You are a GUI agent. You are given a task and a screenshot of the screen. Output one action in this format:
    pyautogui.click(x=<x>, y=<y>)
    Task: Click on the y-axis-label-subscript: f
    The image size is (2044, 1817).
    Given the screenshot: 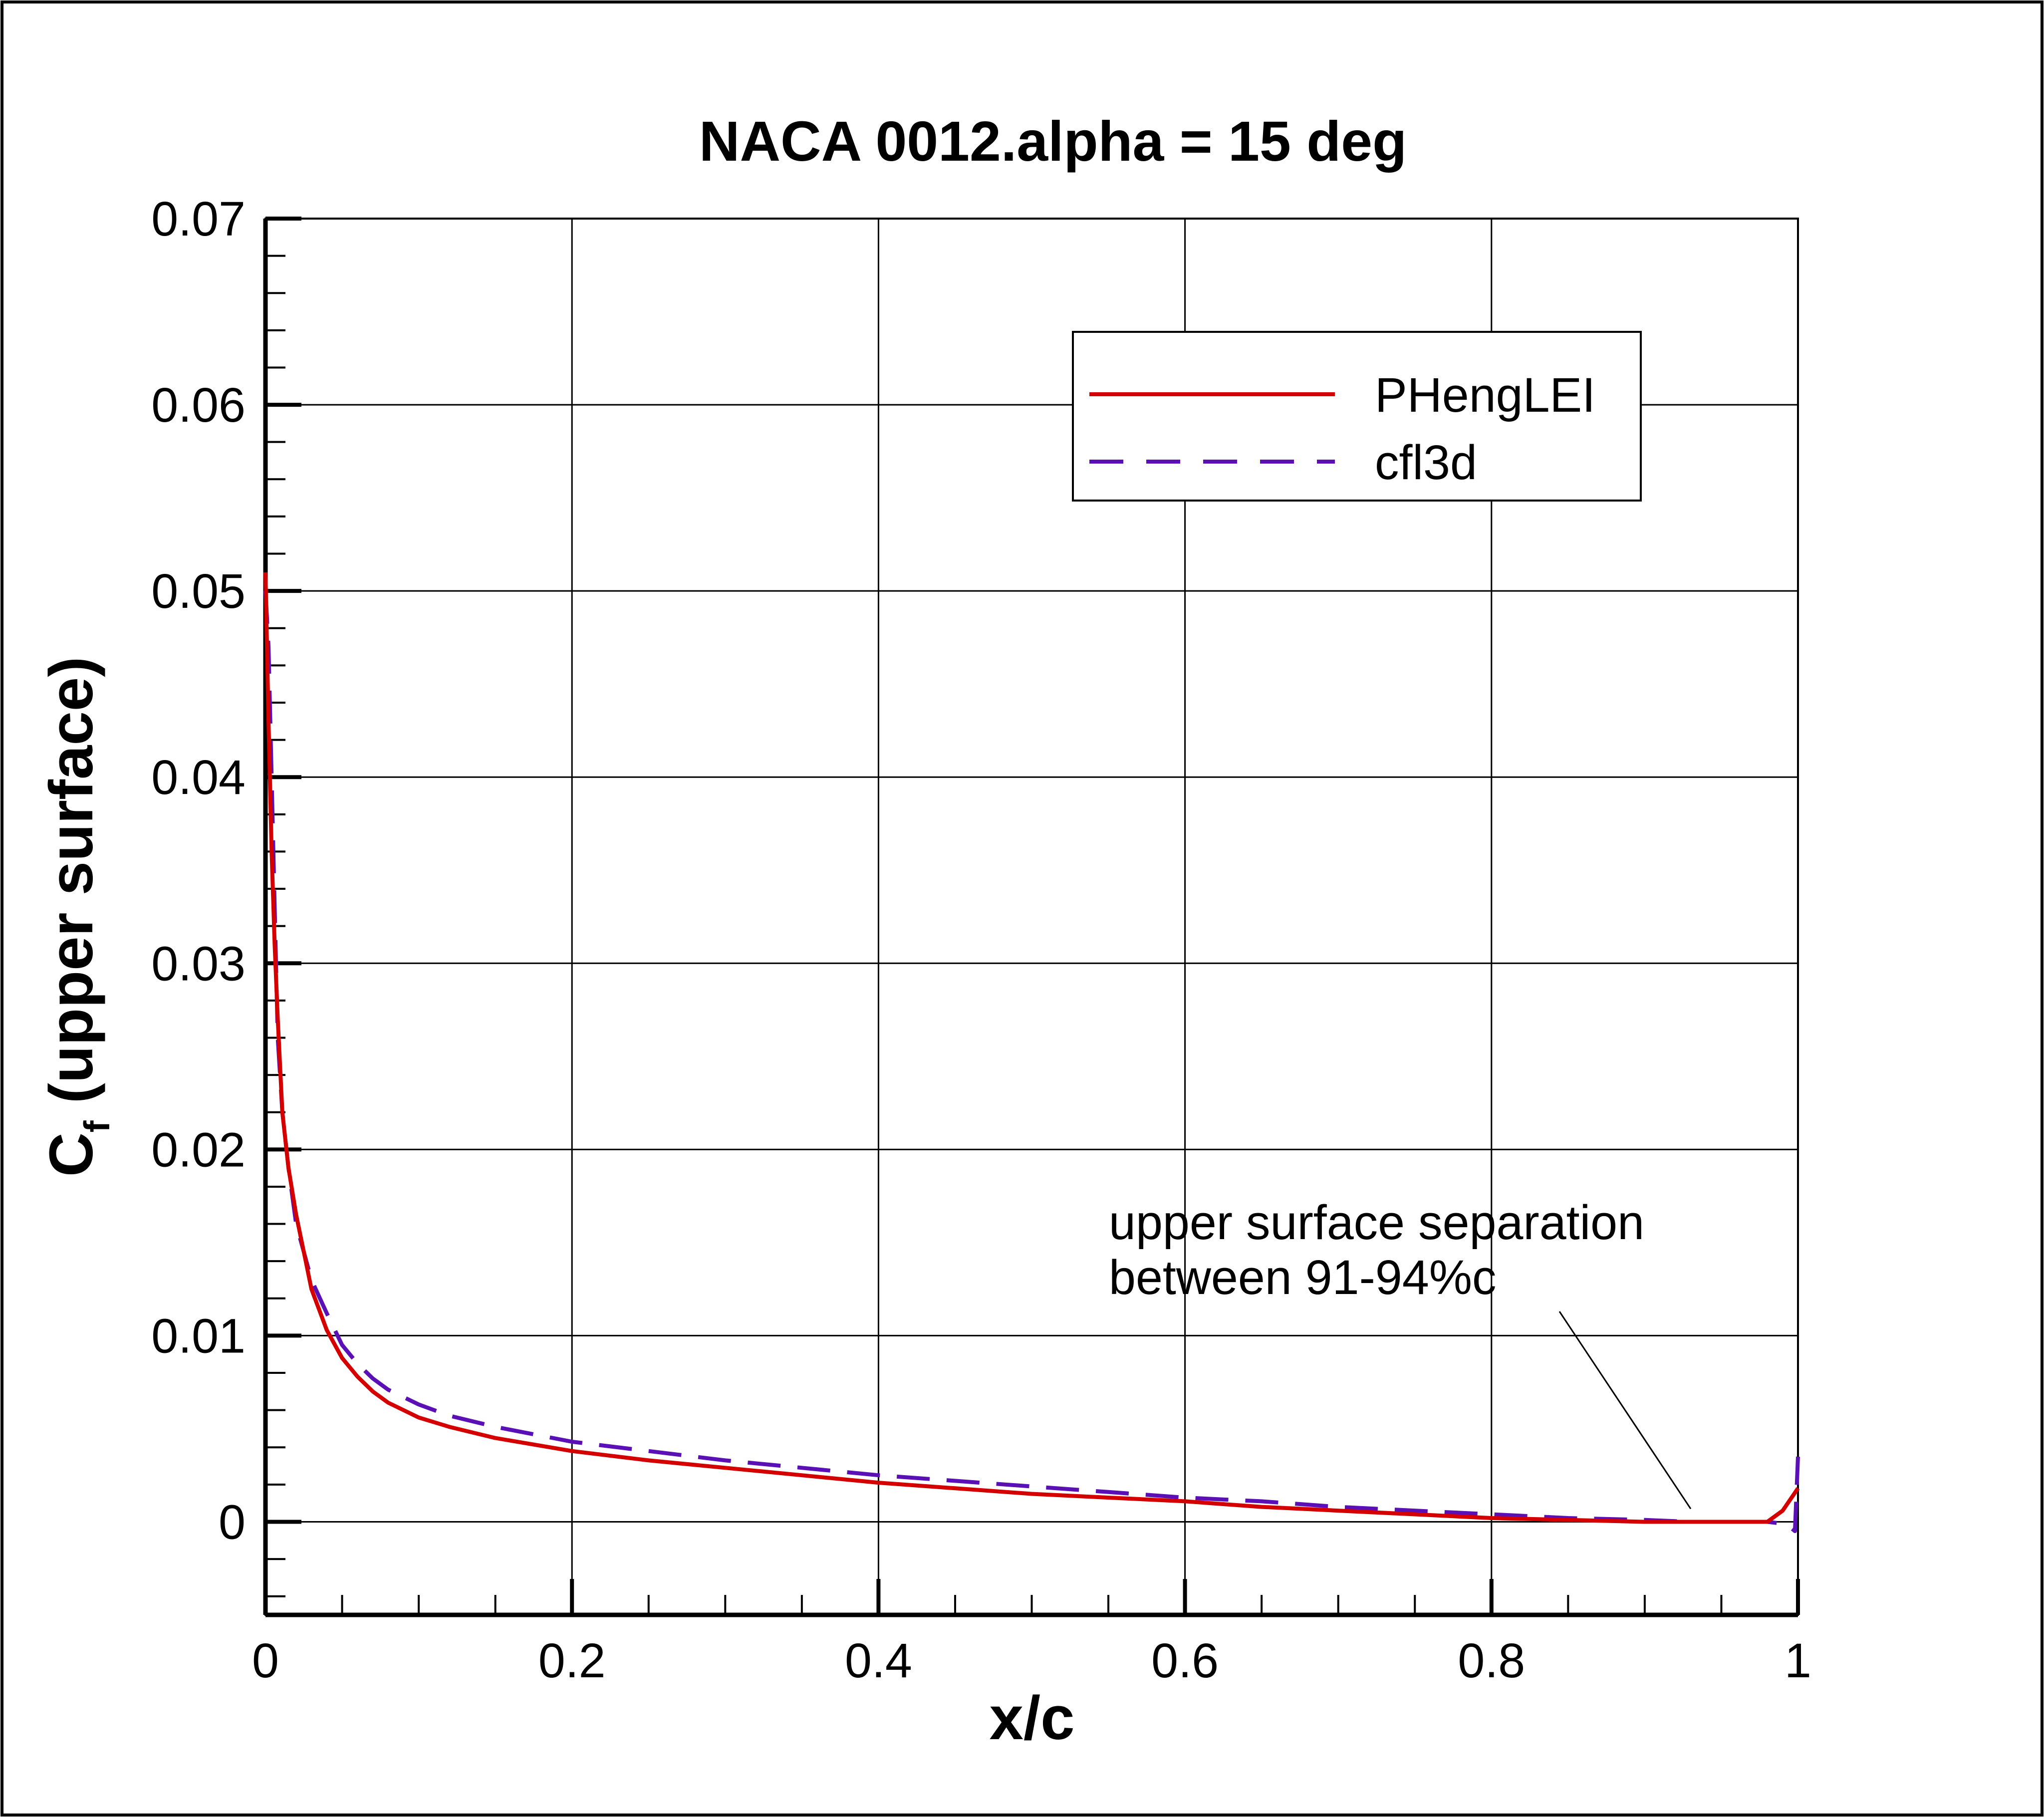 What is the action you would take?
    pyautogui.click(x=97, y=1126)
    